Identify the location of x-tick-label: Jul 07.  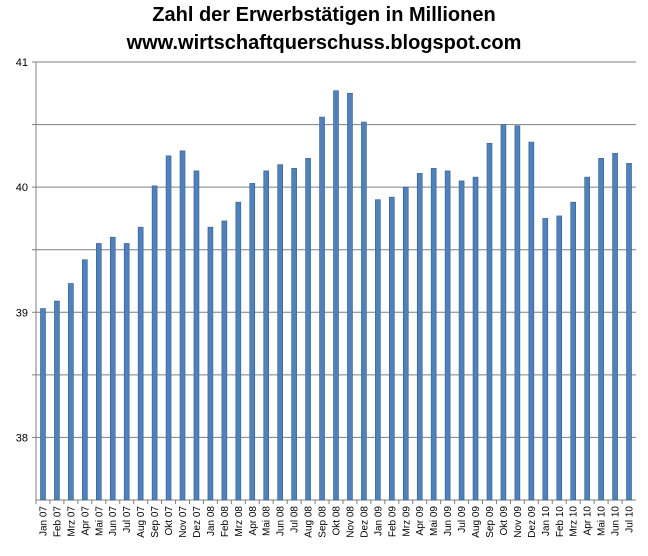
(127, 519).